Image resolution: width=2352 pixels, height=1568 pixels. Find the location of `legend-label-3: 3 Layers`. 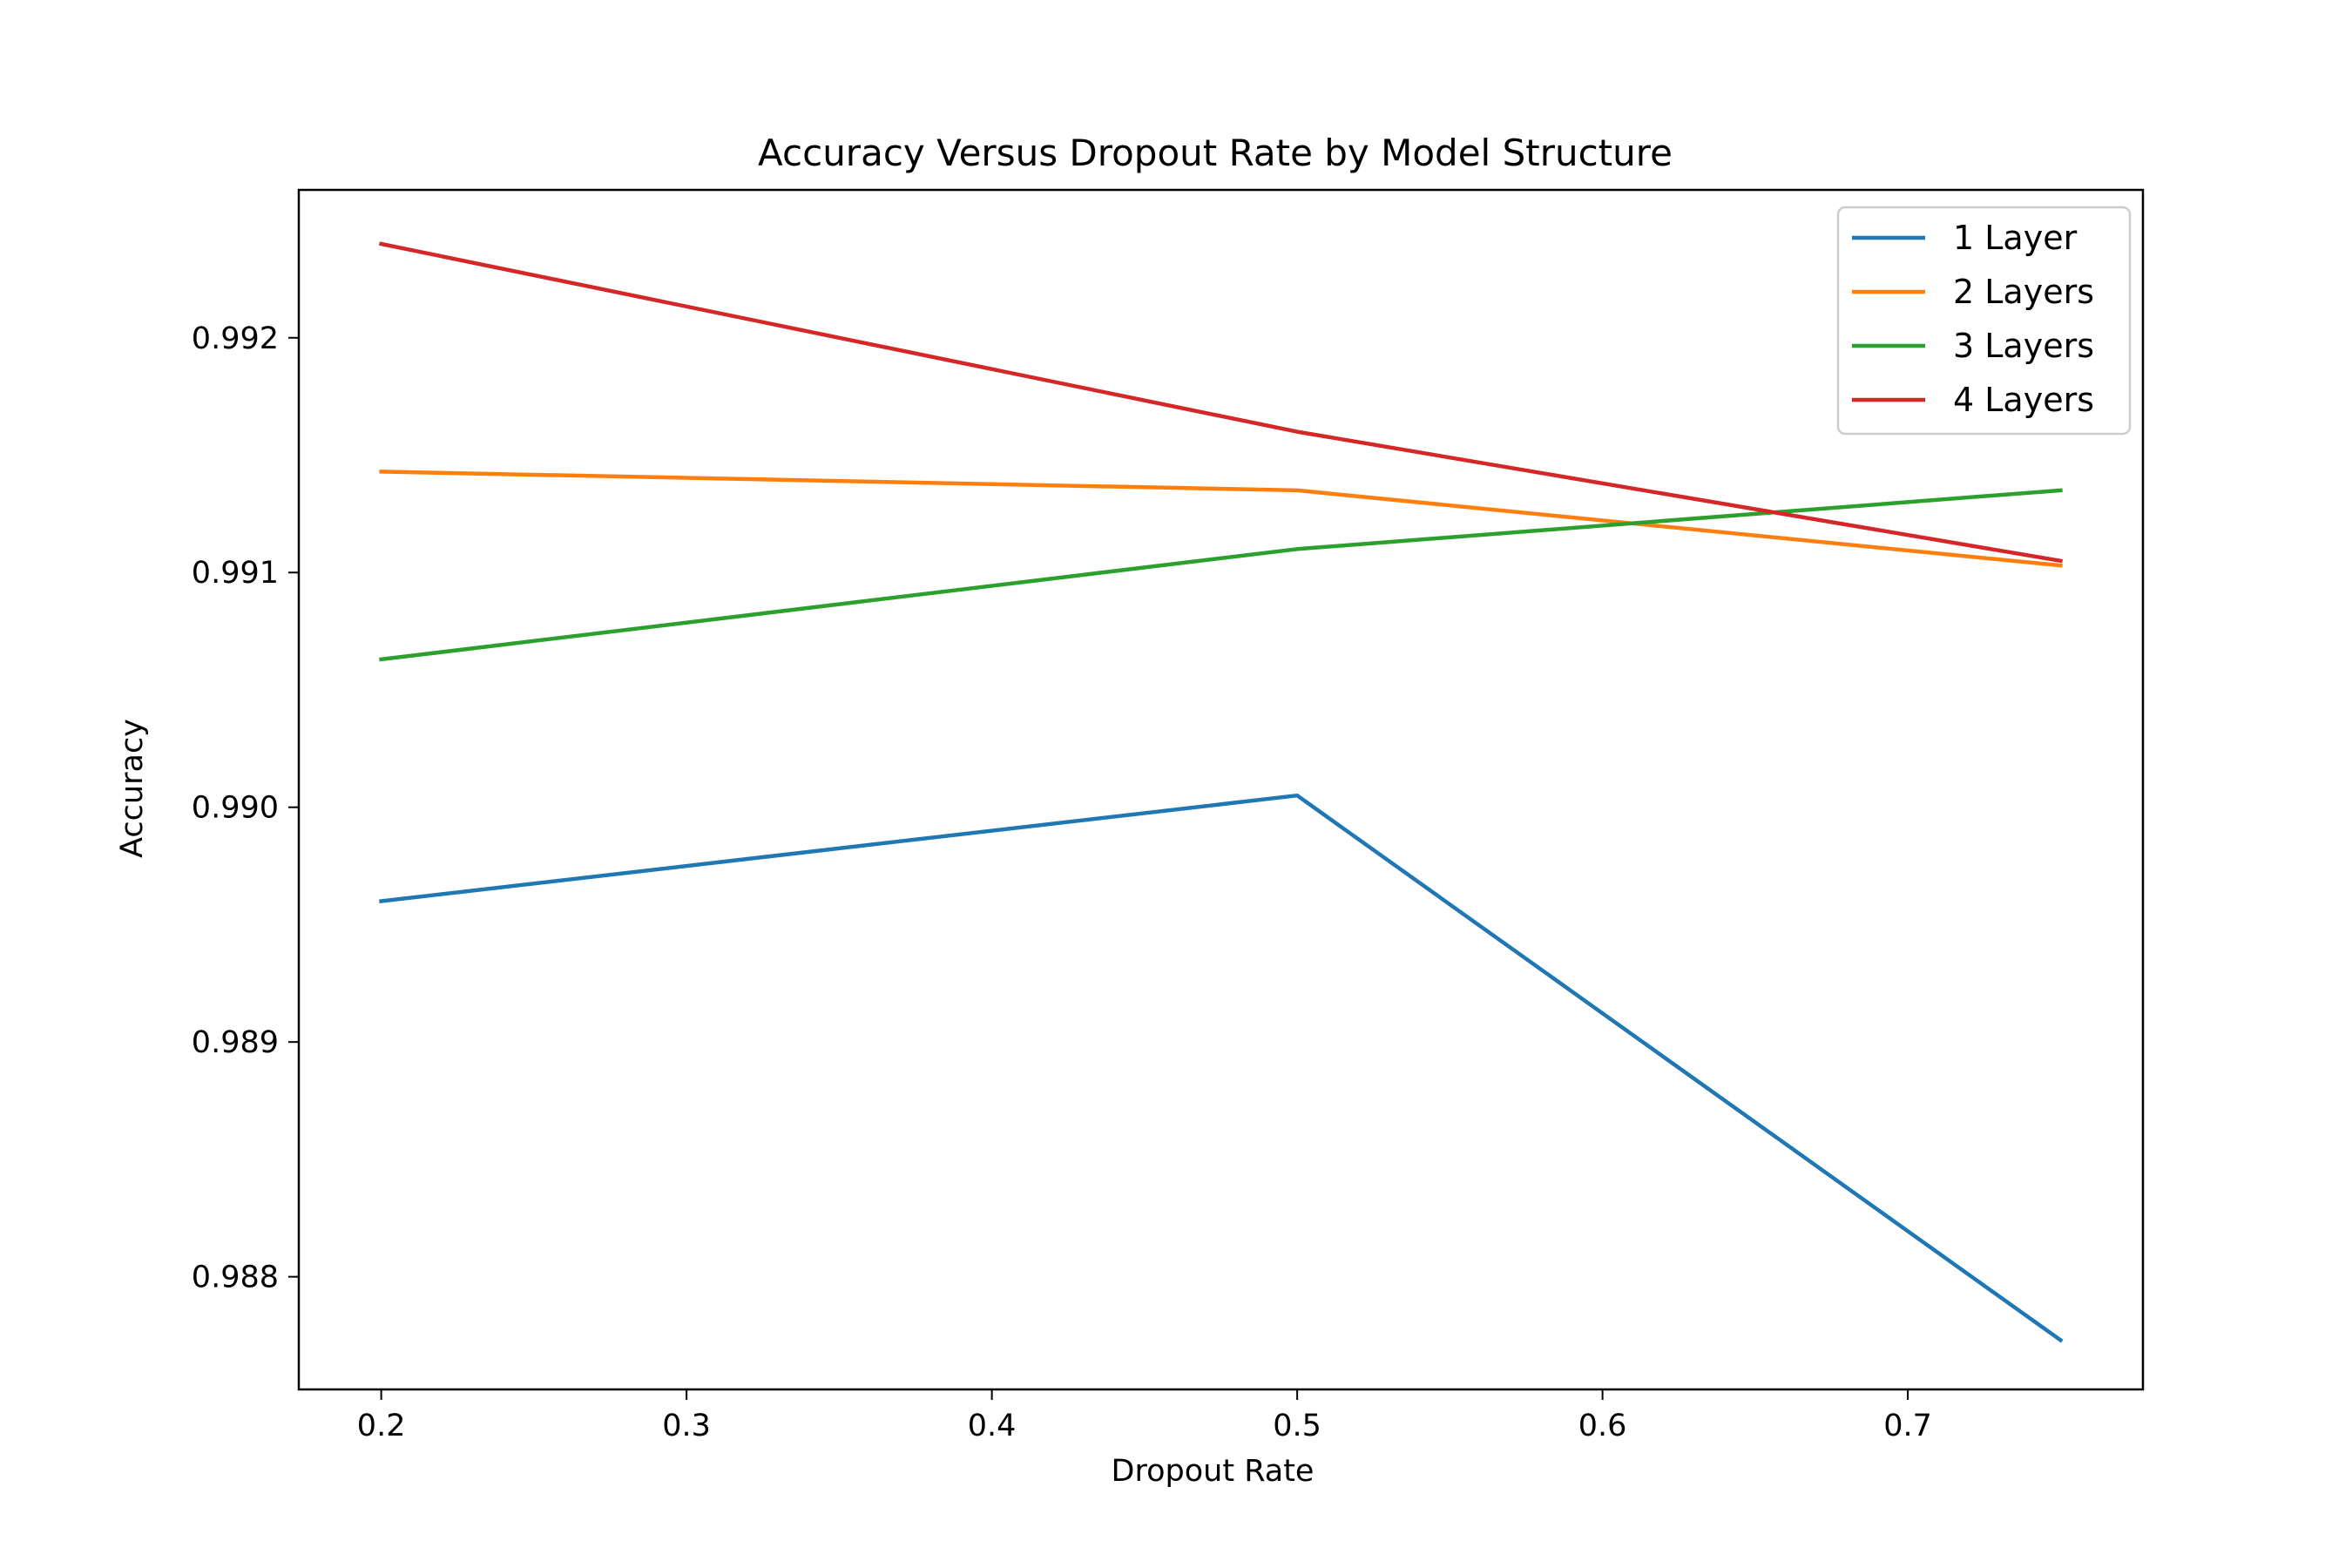

legend-label-3: 3 Layers is located at coordinates (2023, 346).